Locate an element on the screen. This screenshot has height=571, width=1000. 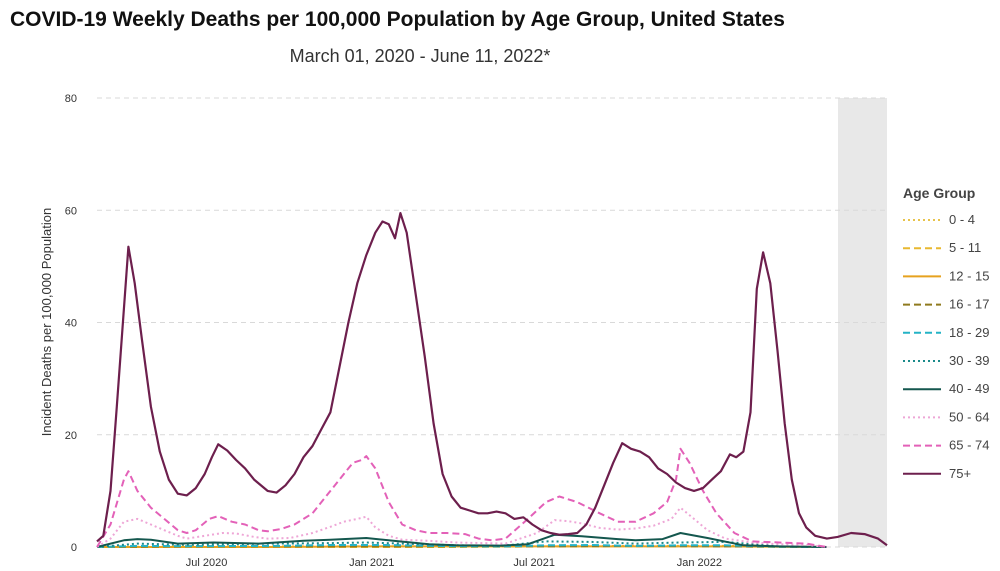
y-tick-label: 40 is located at coordinates (71, 324).